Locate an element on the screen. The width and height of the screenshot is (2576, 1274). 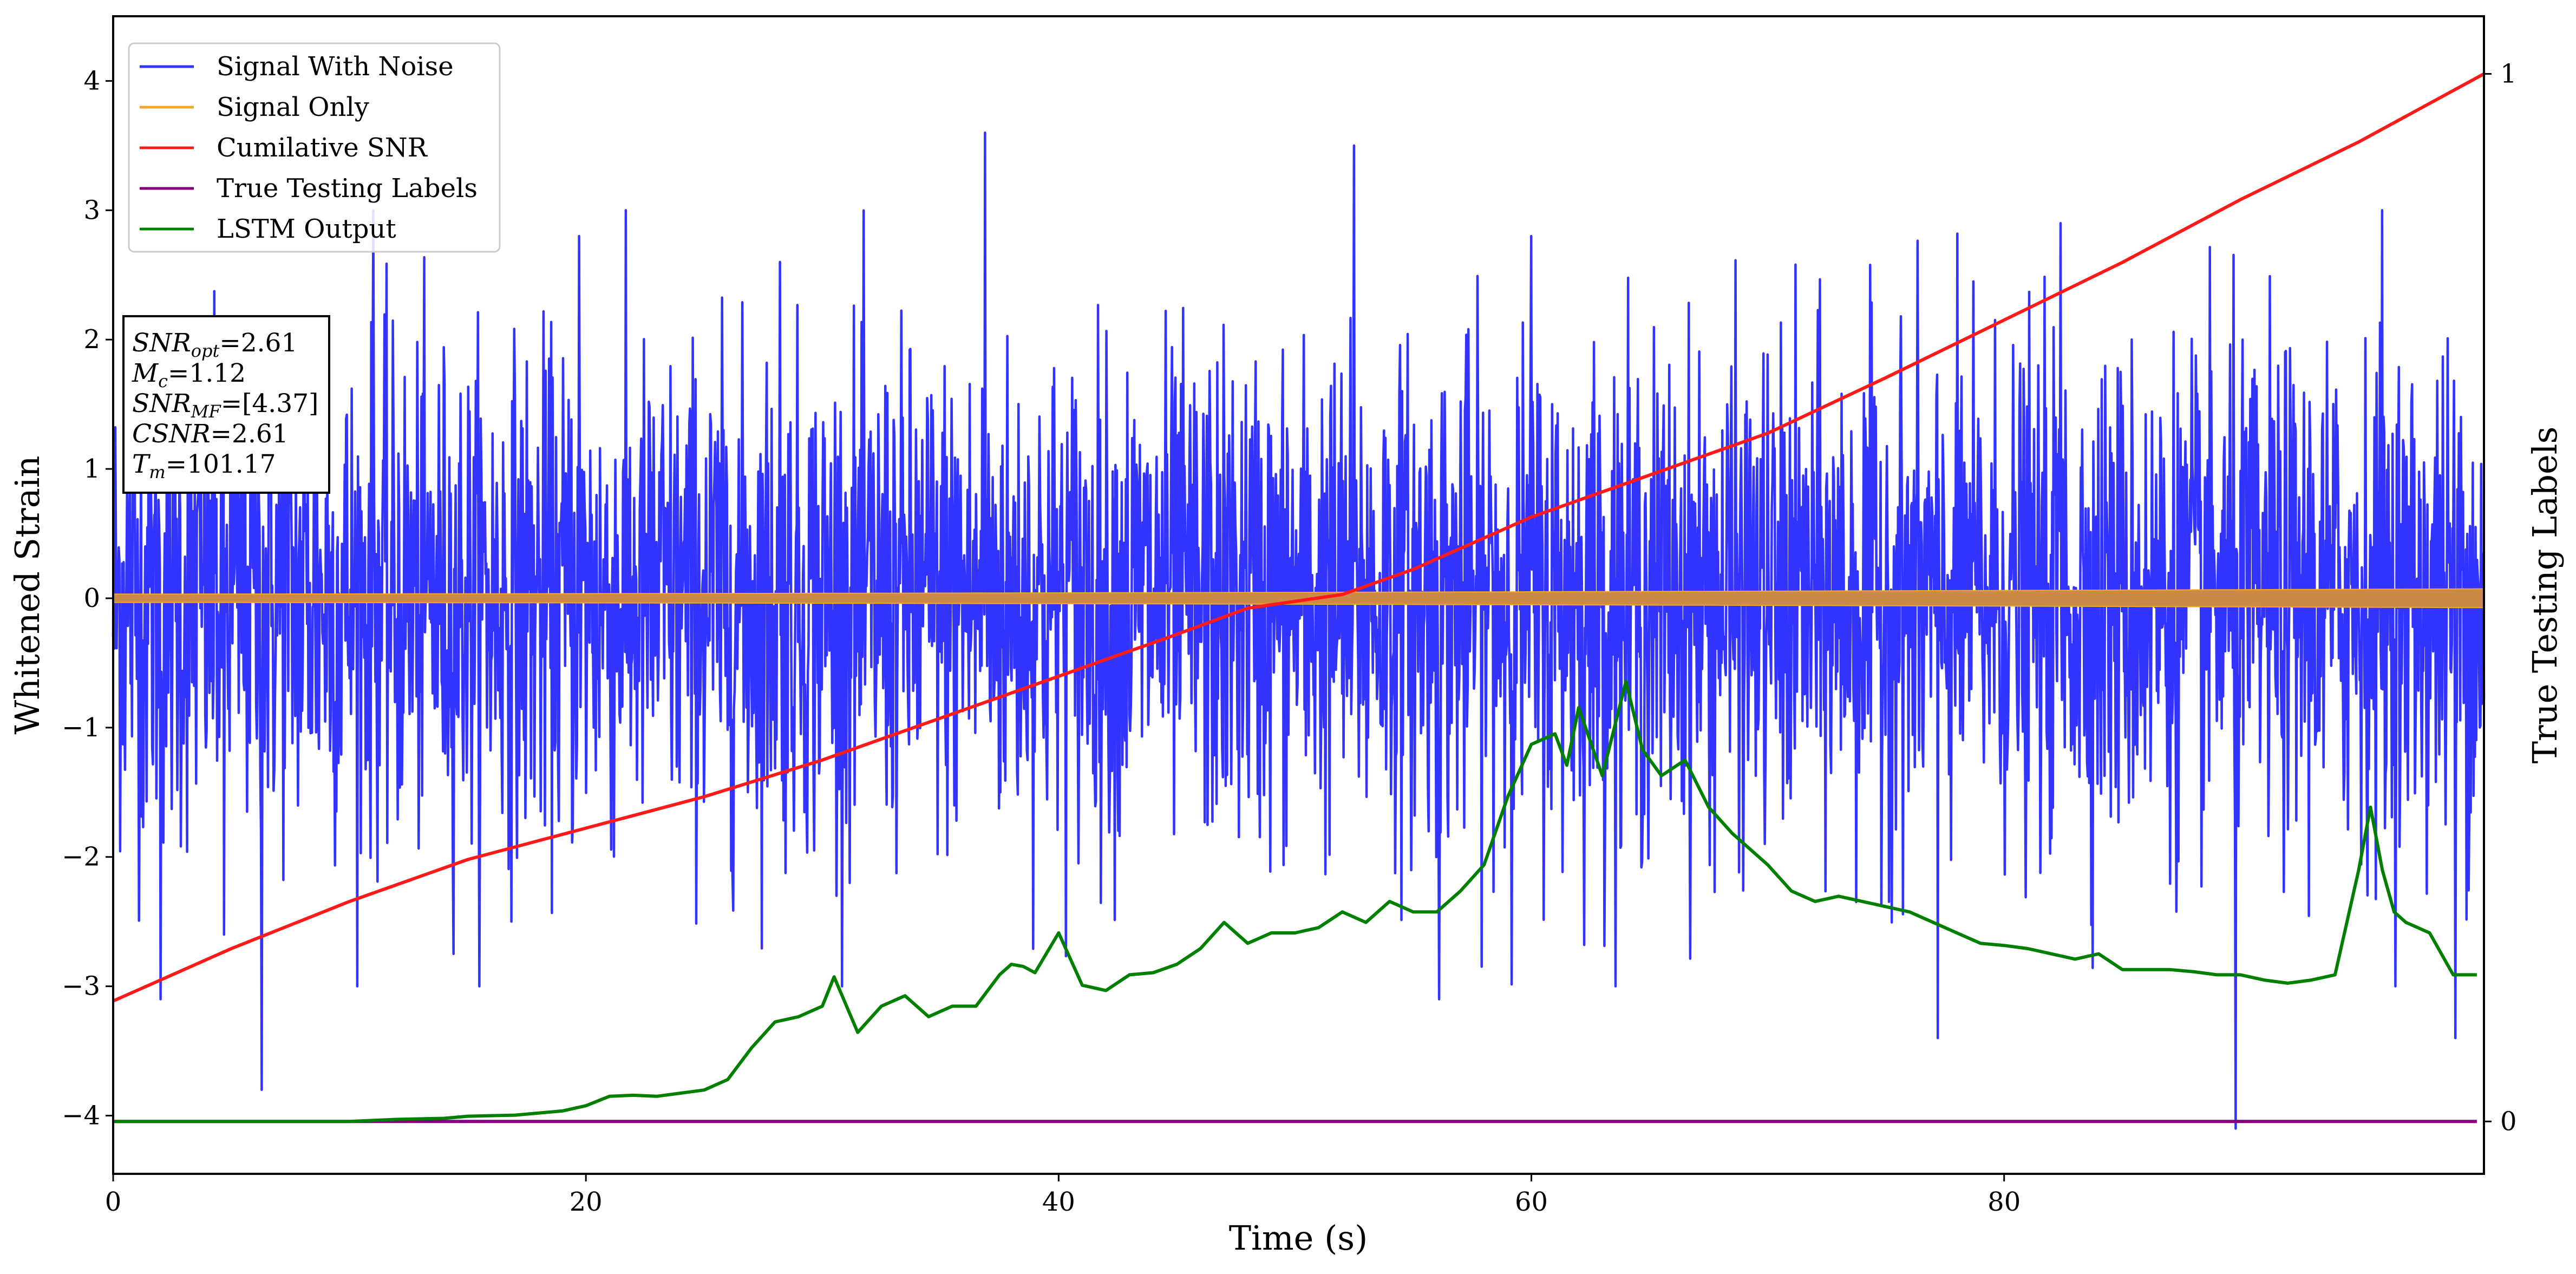
x-tick-label: 60 is located at coordinates (1532, 1202).